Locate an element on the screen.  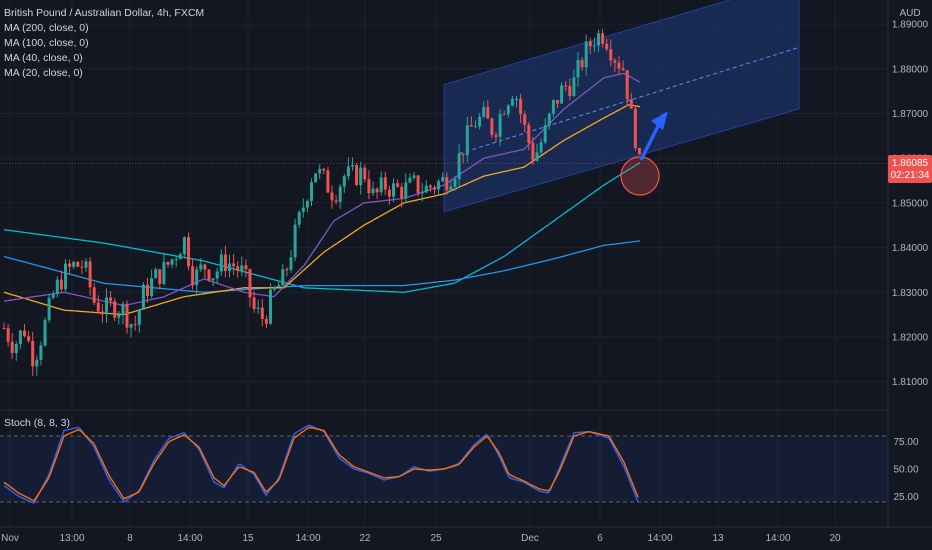
ma20-legend: MA (20, close, 0) is located at coordinates (43, 73).